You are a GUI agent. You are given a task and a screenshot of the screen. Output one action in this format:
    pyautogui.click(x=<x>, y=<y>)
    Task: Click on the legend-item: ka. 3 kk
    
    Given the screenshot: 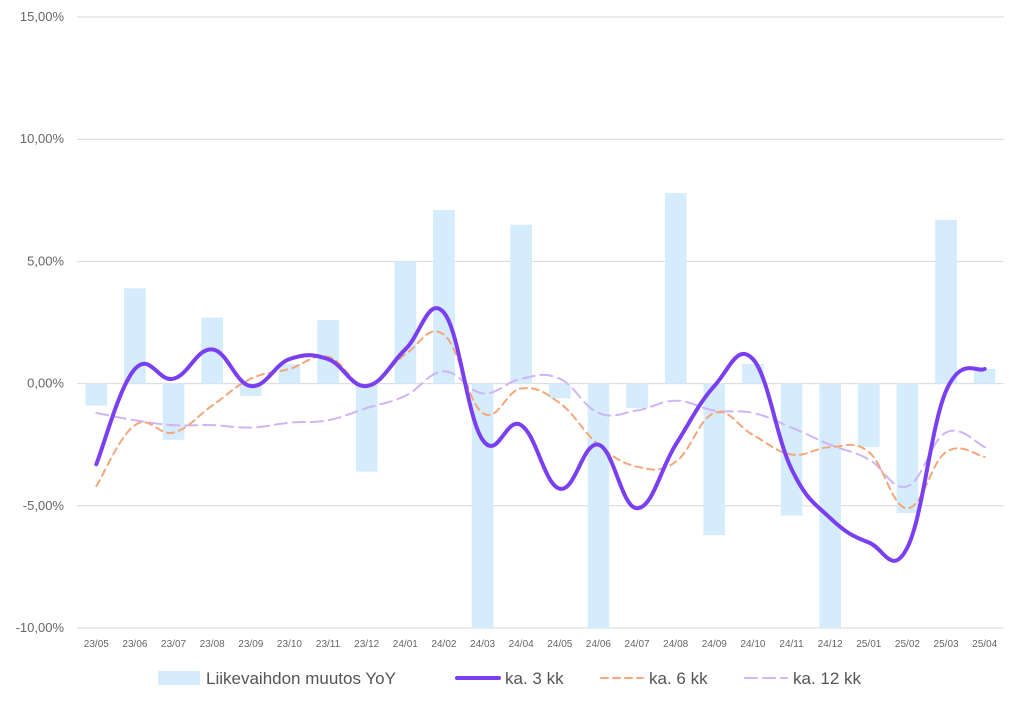 What is the action you would take?
    pyautogui.click(x=509, y=678)
    